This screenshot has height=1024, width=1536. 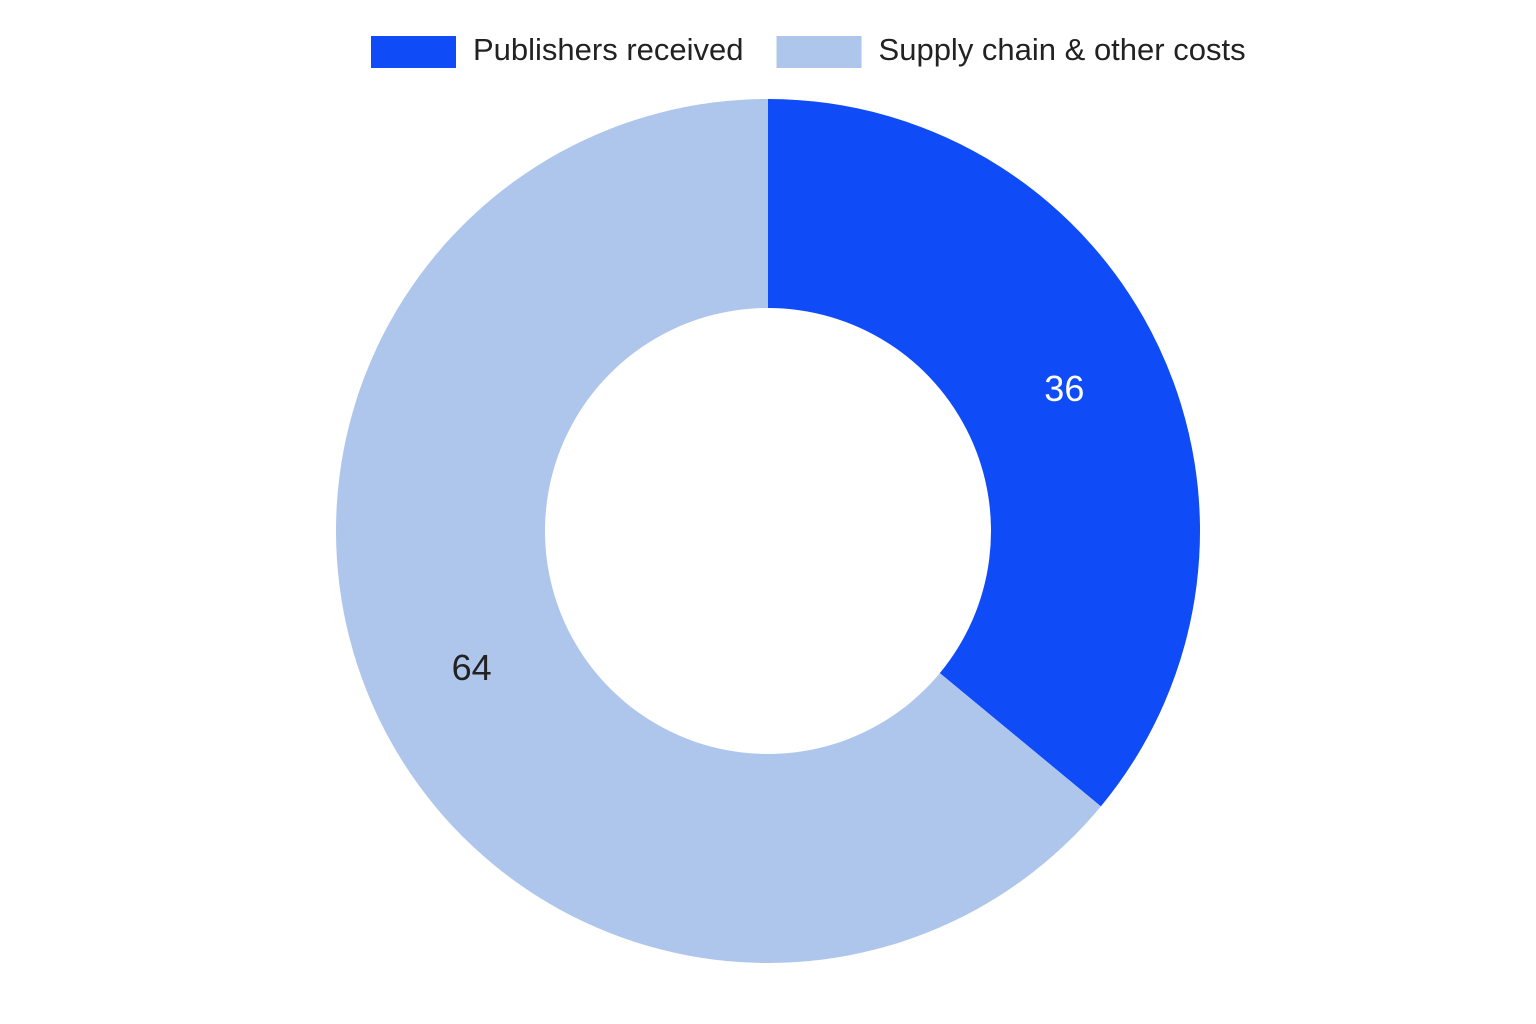 I want to click on value-label: 36, so click(x=1064, y=388).